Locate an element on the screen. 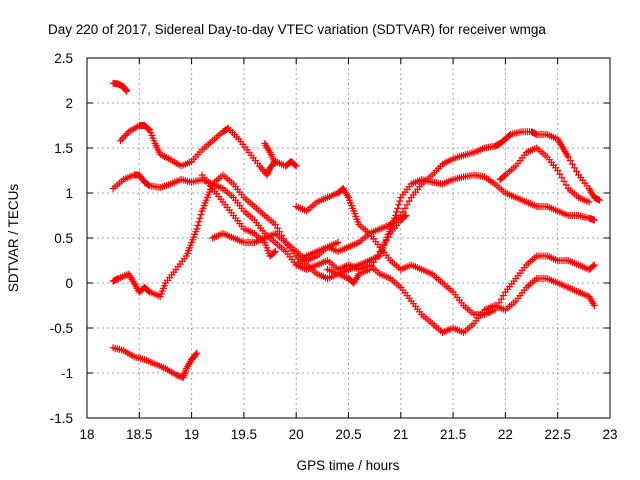 This screenshot has width=640, height=480. y-tick-label: 1.5 is located at coordinates (63, 148).